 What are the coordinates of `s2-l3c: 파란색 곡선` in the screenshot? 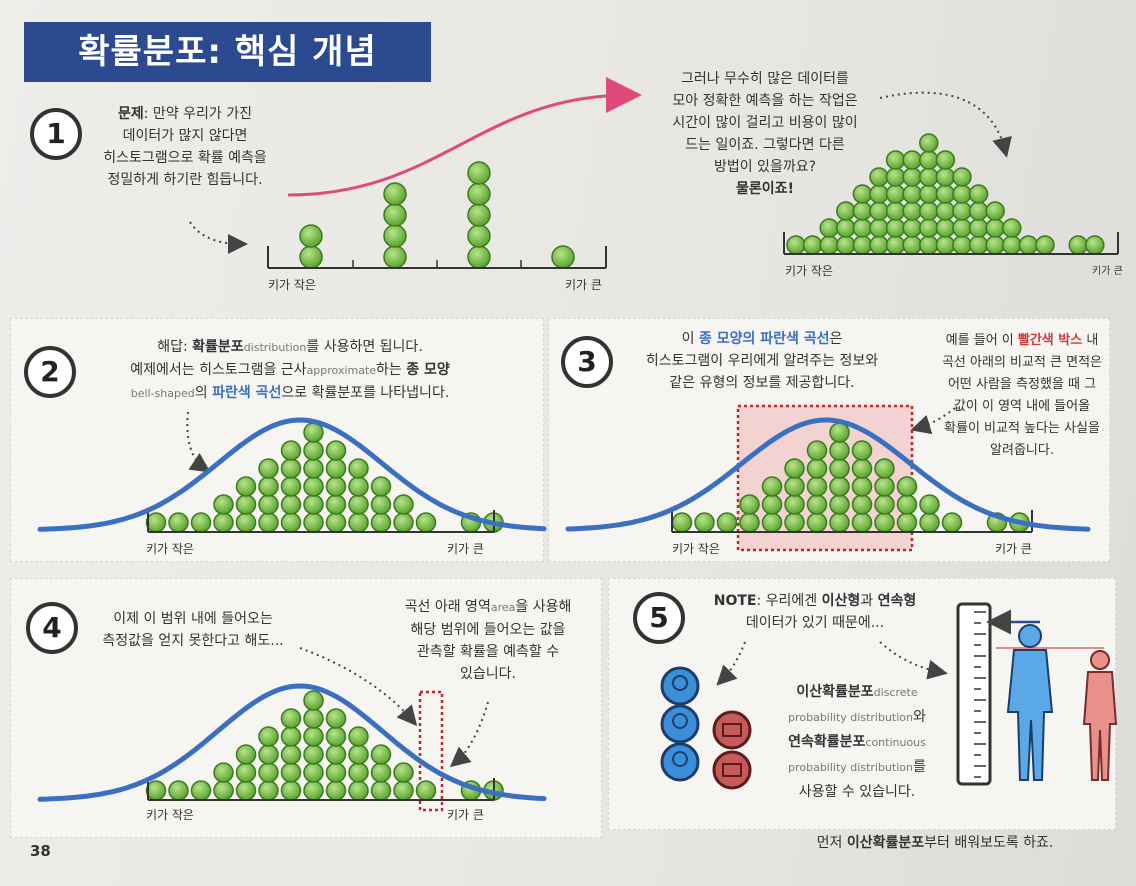 It's located at (247, 393).